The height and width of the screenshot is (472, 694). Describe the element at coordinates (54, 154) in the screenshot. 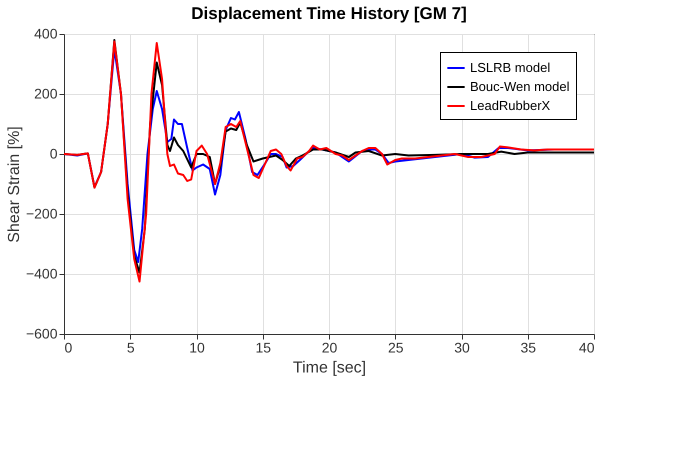

I see `y-tick-label: 0` at that location.